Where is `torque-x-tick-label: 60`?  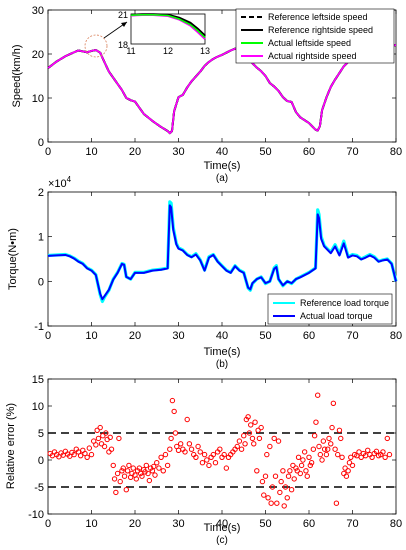 torque-x-tick-label: 60 is located at coordinates (309, 336).